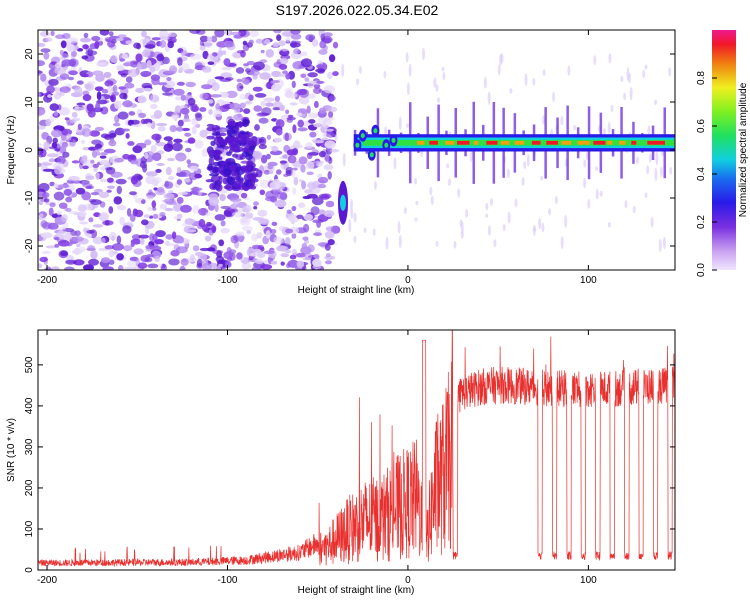 The width and height of the screenshot is (750, 605). What do you see at coordinates (29, 570) in the screenshot?
I see `snr-y-tick-label: 0` at bounding box center [29, 570].